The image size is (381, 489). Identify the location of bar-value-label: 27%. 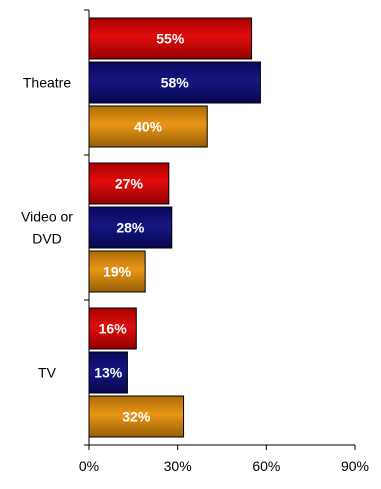
(129, 184).